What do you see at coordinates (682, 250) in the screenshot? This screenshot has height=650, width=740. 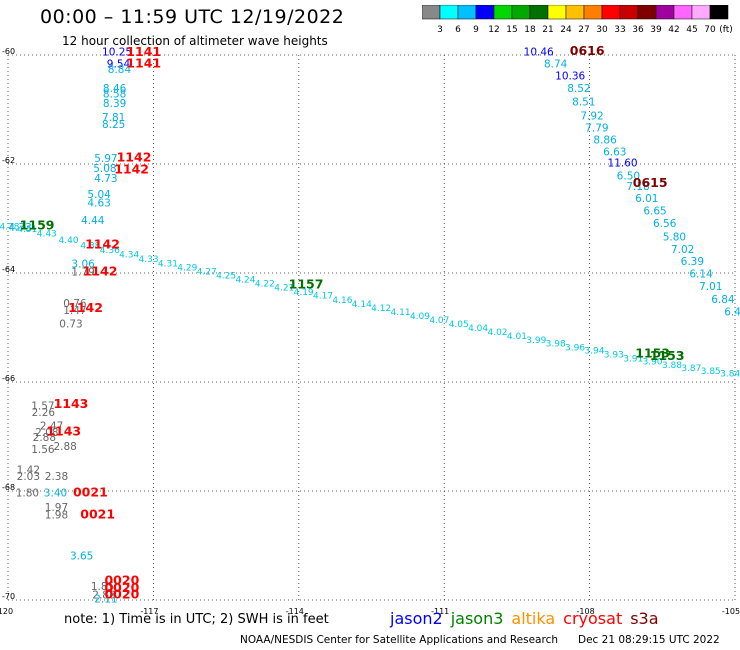 I see `wave-height-value: 7.02` at bounding box center [682, 250].